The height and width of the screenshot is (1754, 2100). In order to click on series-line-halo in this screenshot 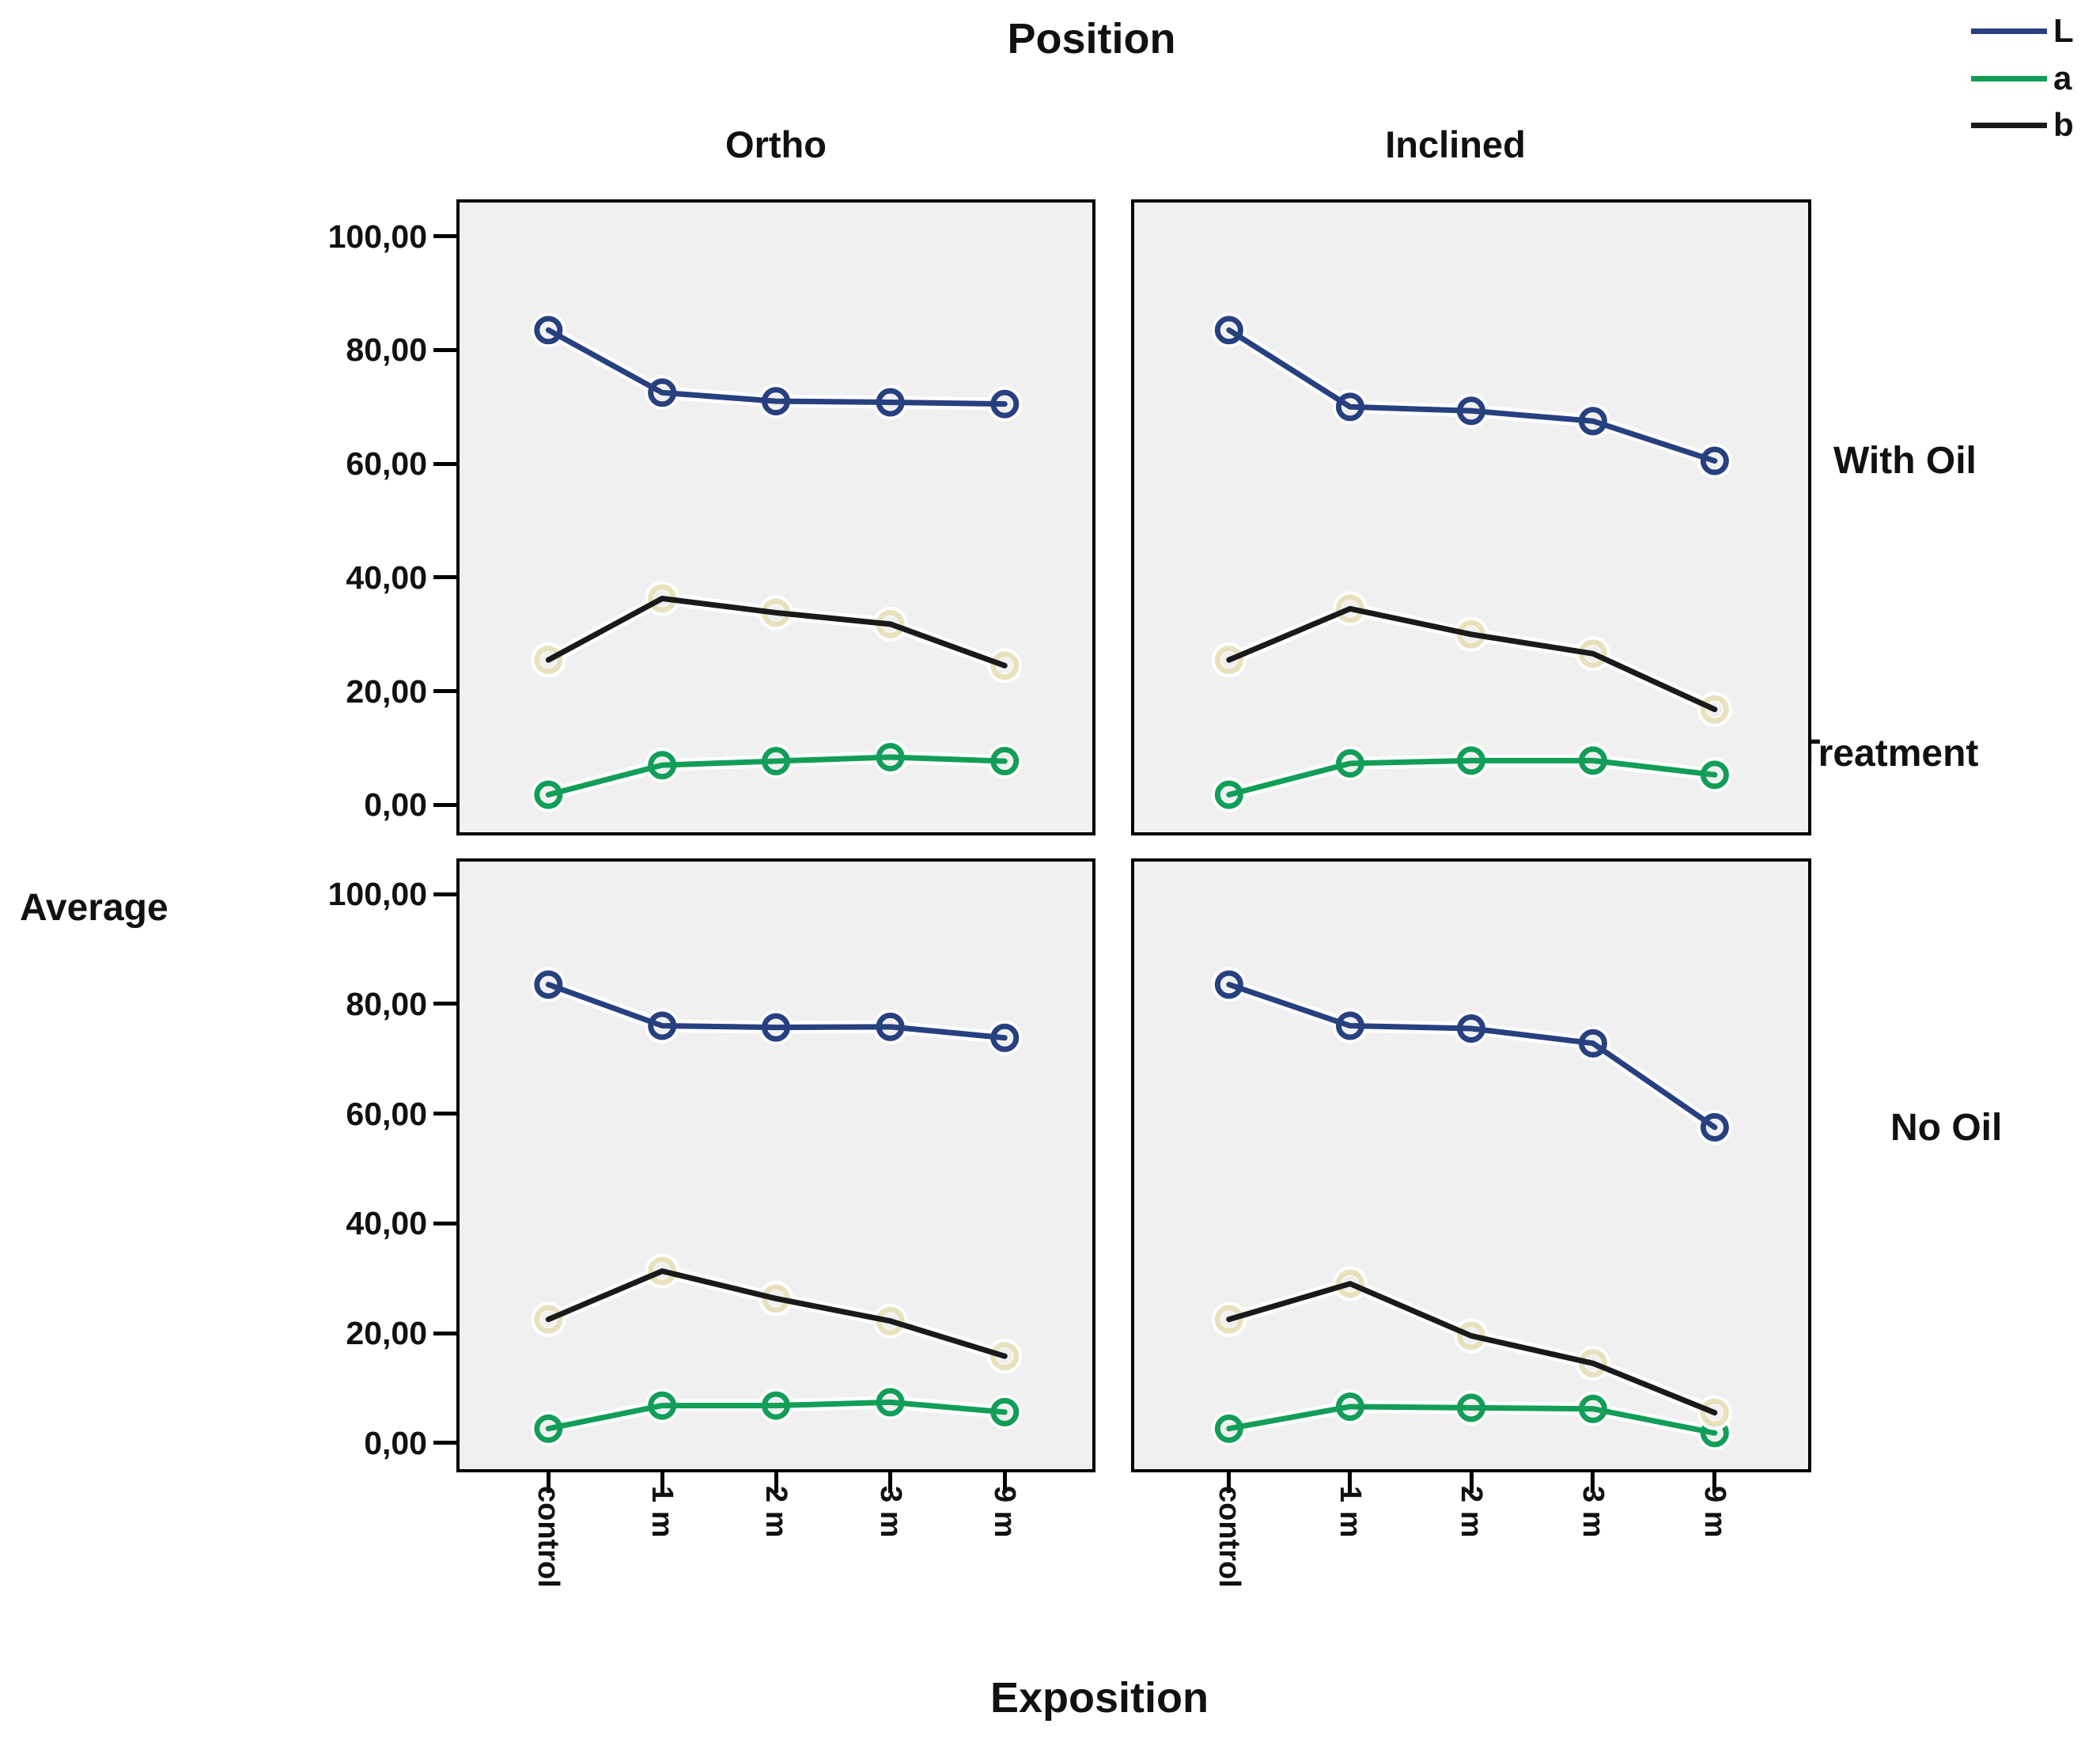, I will do `click(1471, 1056)`.